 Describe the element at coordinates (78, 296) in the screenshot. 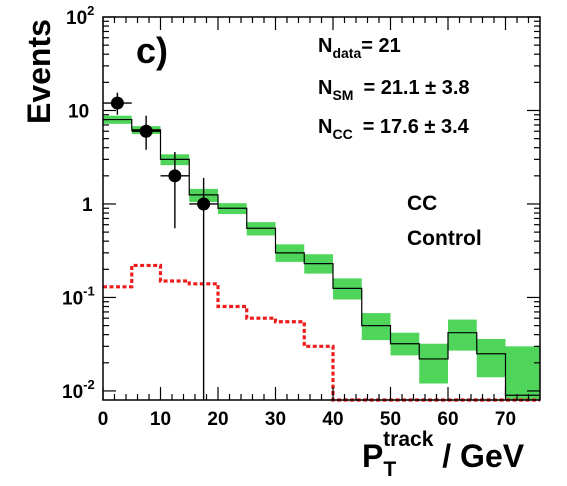

I see `y-tick-label: 10⁻¹` at that location.